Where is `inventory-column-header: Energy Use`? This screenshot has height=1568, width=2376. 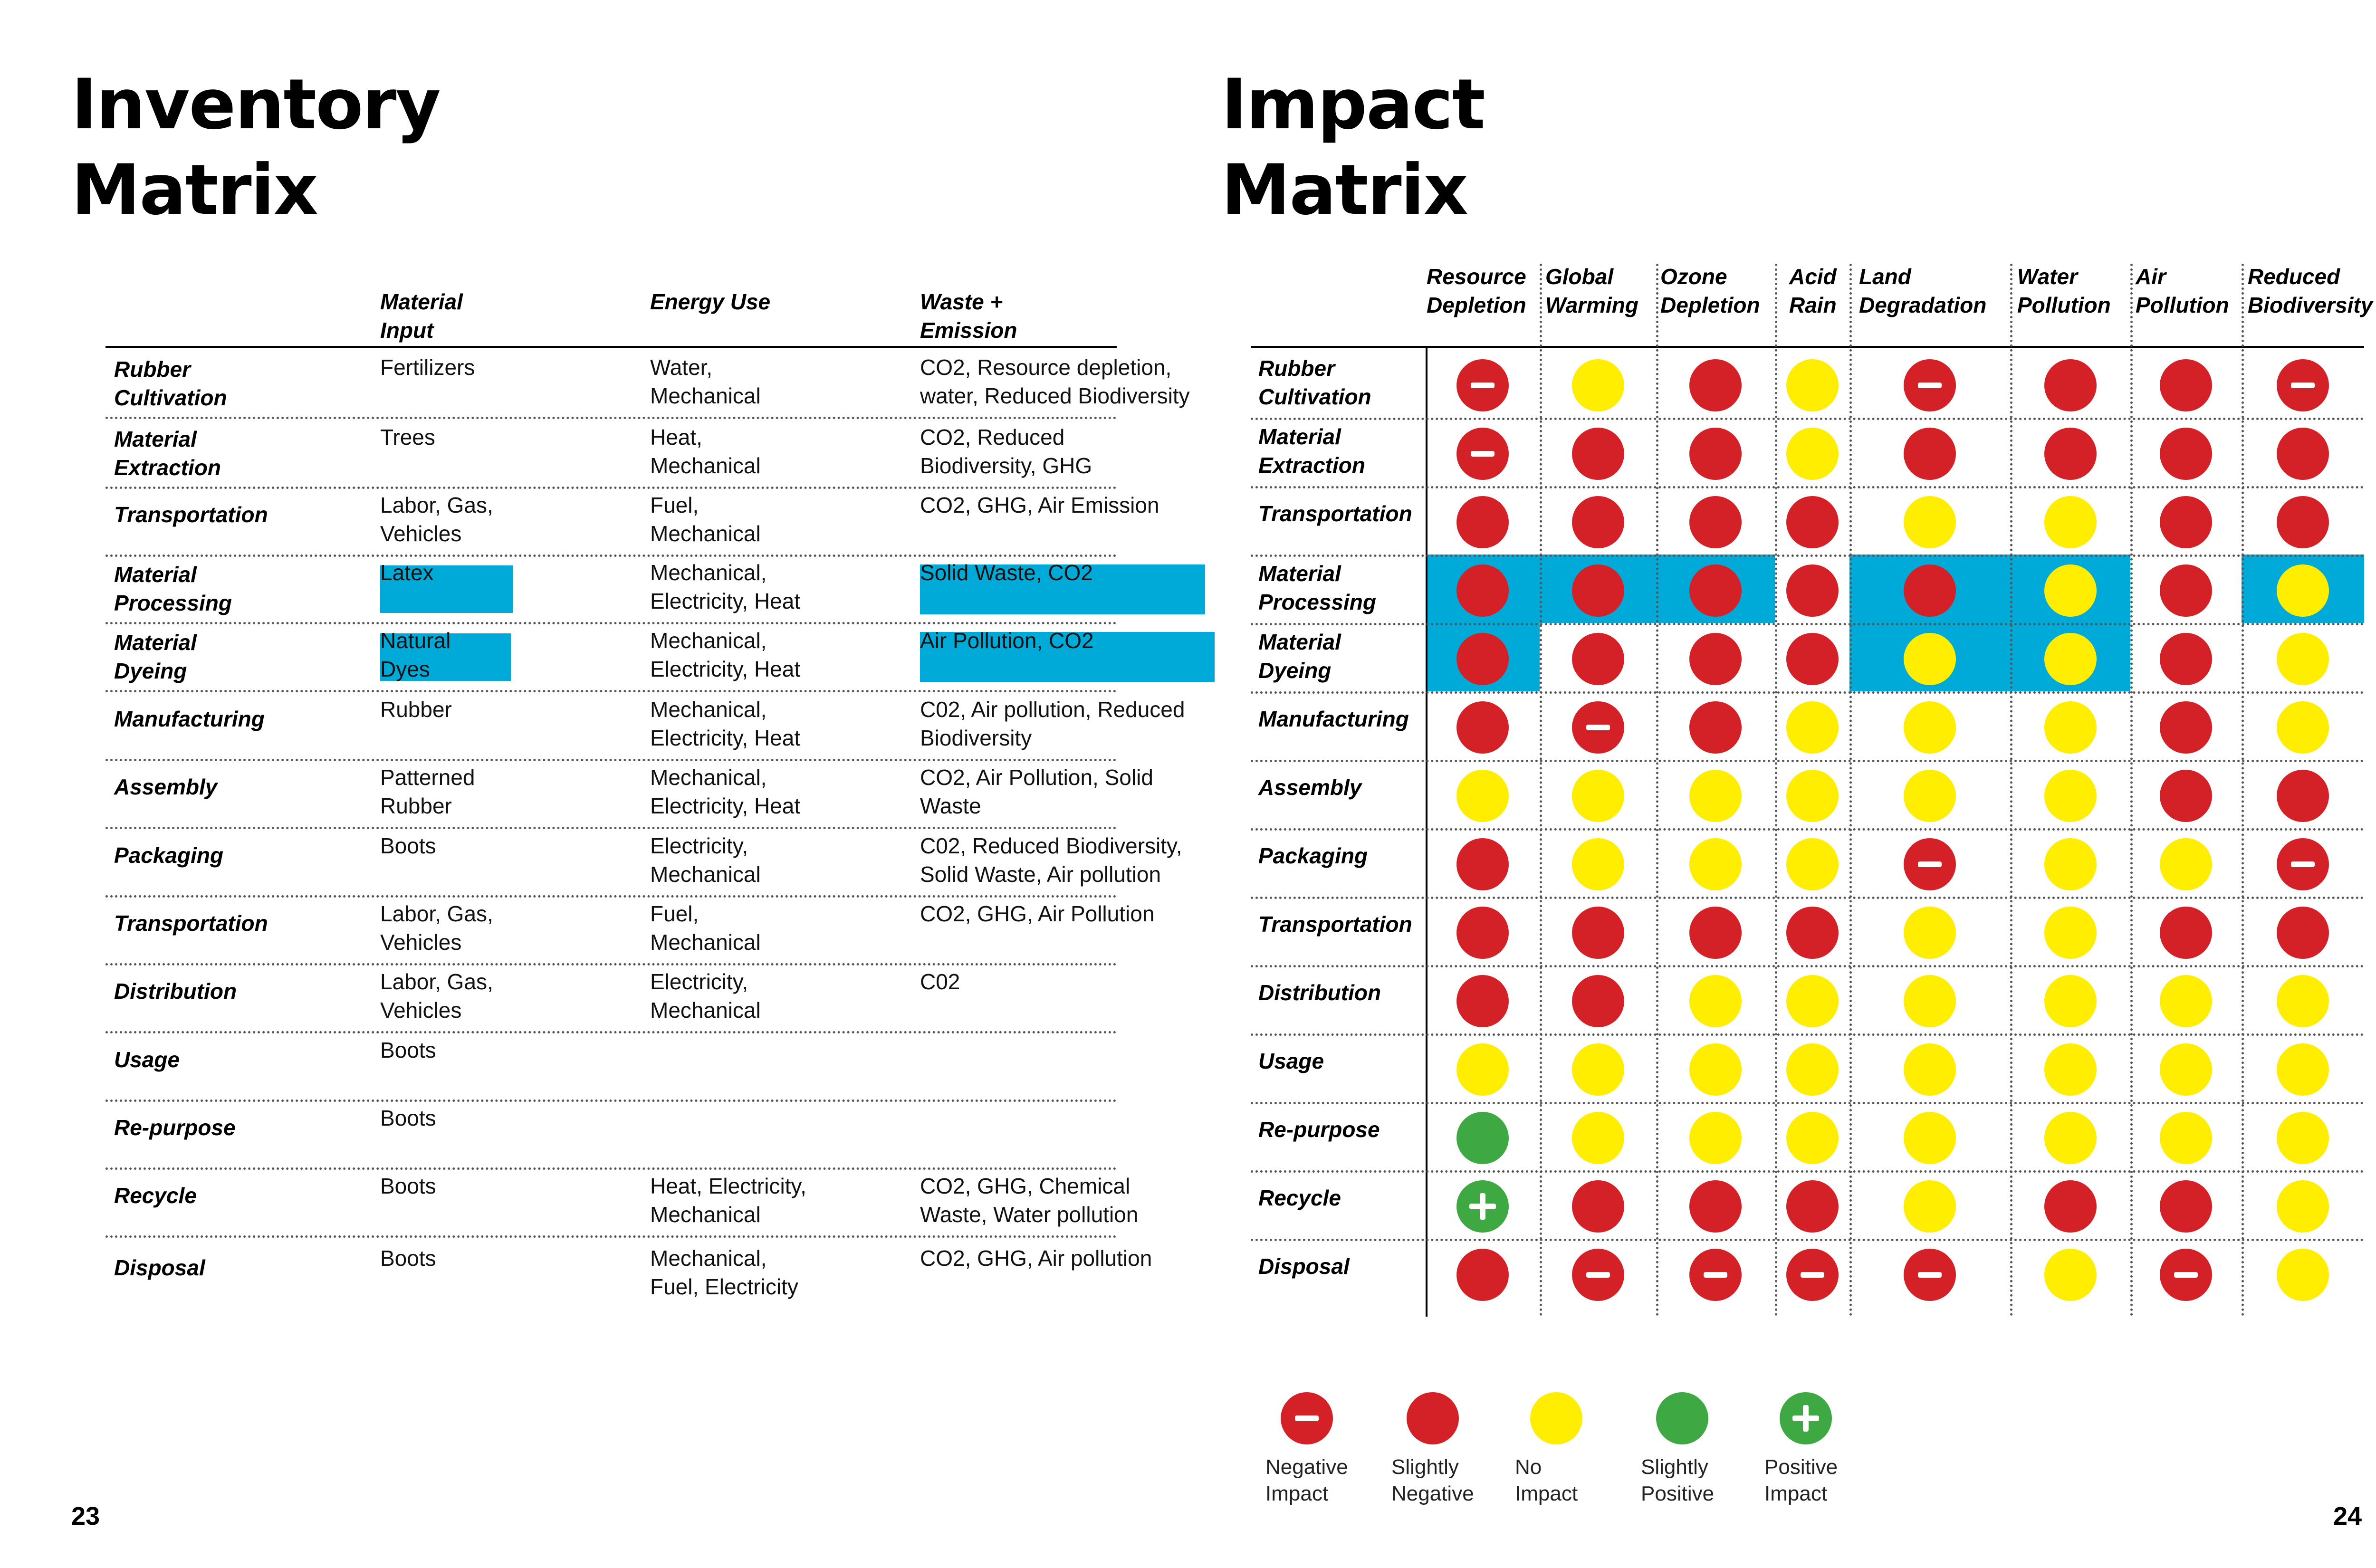 inventory-column-header: Energy Use is located at coordinates (710, 301).